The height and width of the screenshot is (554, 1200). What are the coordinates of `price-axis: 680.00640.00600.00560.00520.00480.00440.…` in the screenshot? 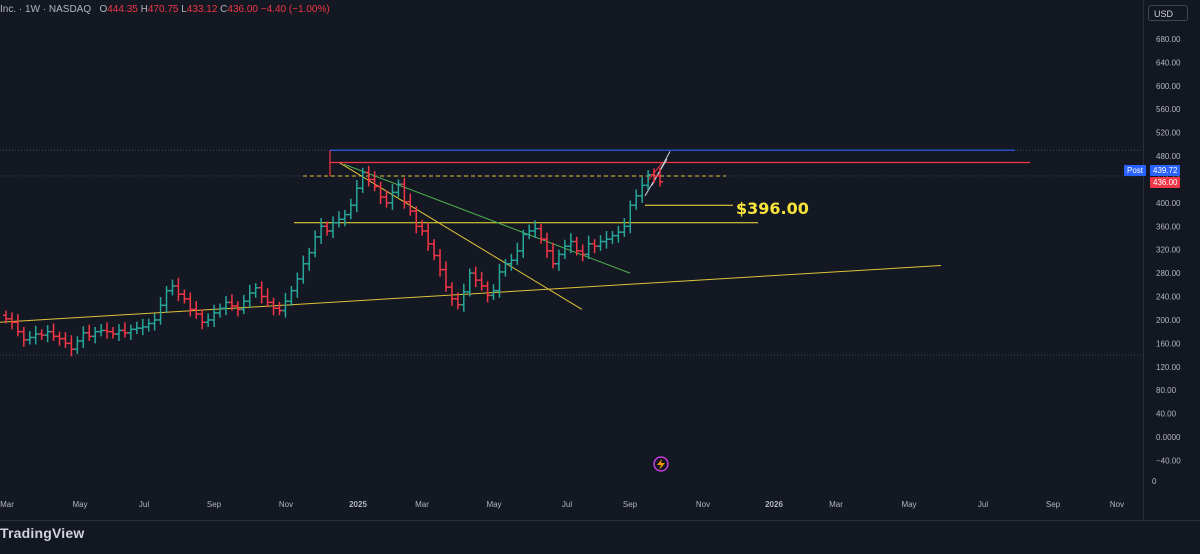 It's located at (1172, 260).